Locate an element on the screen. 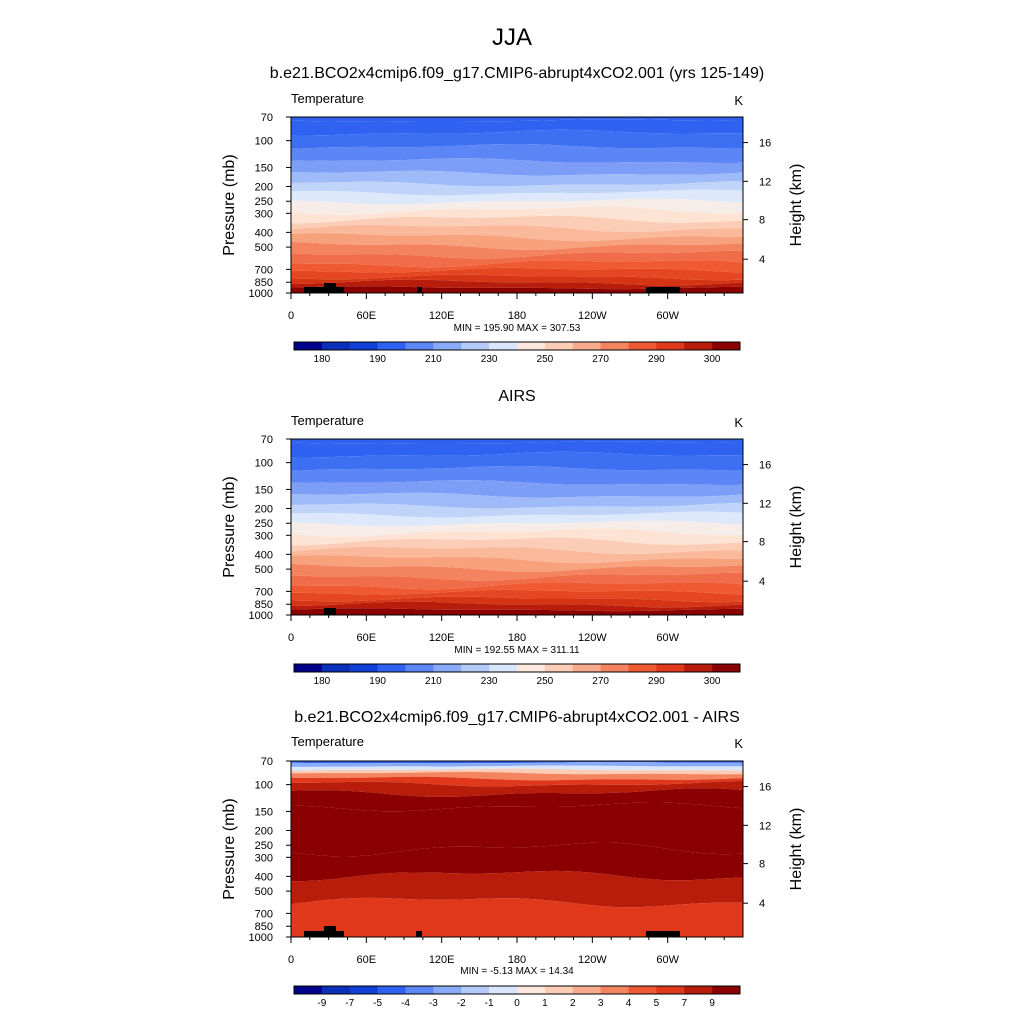  colorbar-label: -2 is located at coordinates (461, 1003).